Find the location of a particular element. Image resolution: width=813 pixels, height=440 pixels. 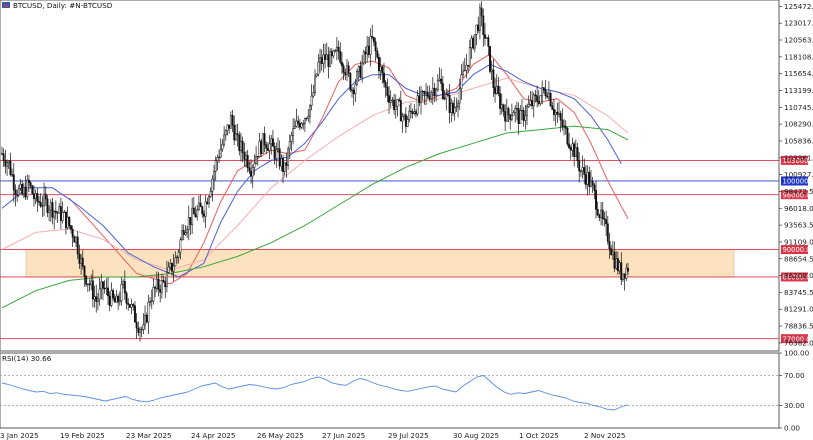

level-tag: 77000.0 is located at coordinates (796, 338).